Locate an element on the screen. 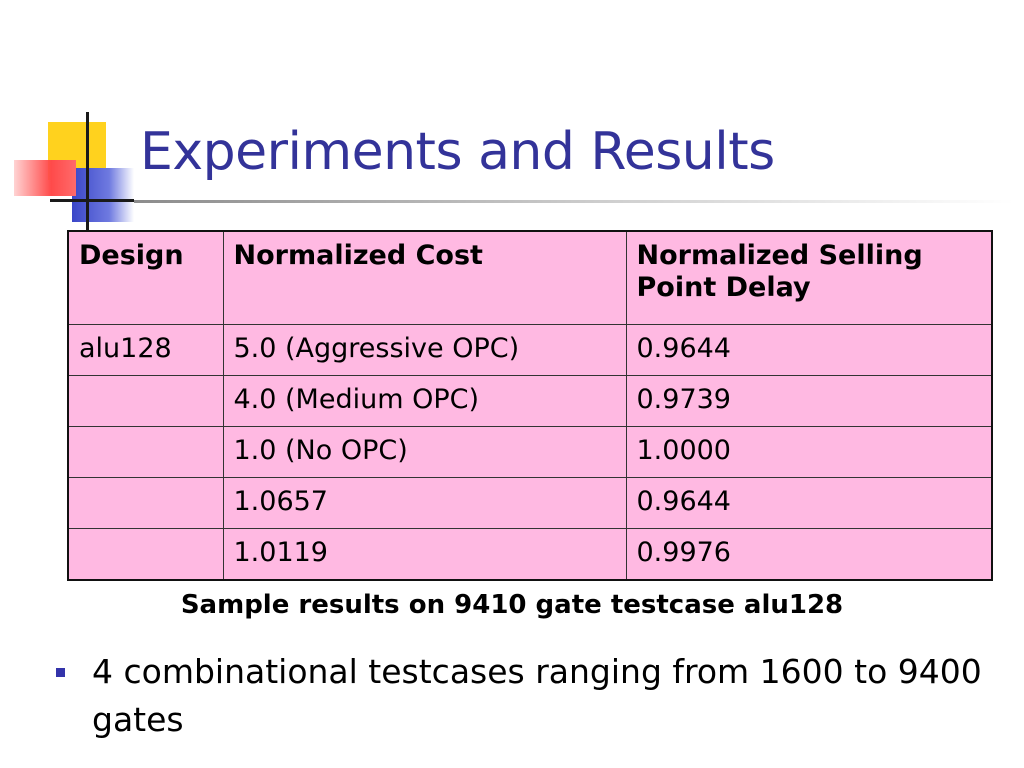 The width and height of the screenshot is (1024, 768). table-row: 4.0 (Medium OPC) 0.9739 is located at coordinates (530, 401).